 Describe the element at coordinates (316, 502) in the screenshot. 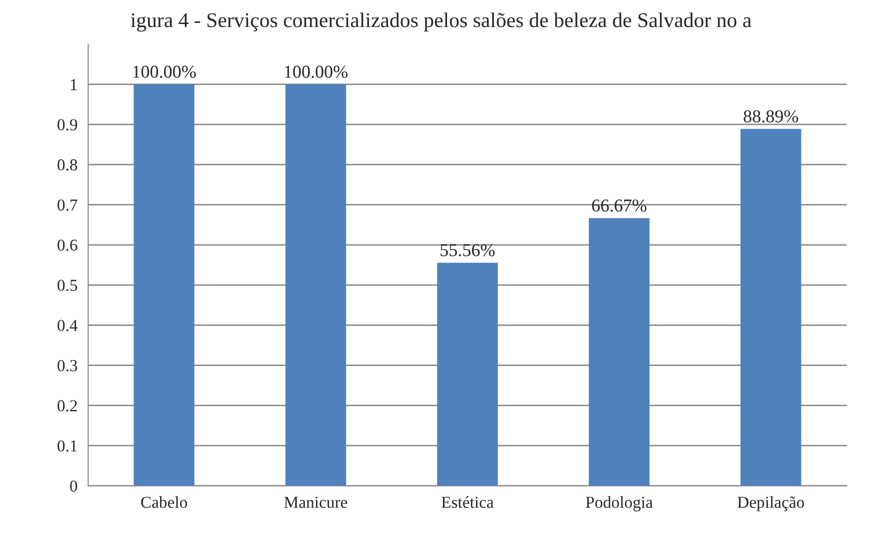

I see `x-tick-label: Manicure` at that location.